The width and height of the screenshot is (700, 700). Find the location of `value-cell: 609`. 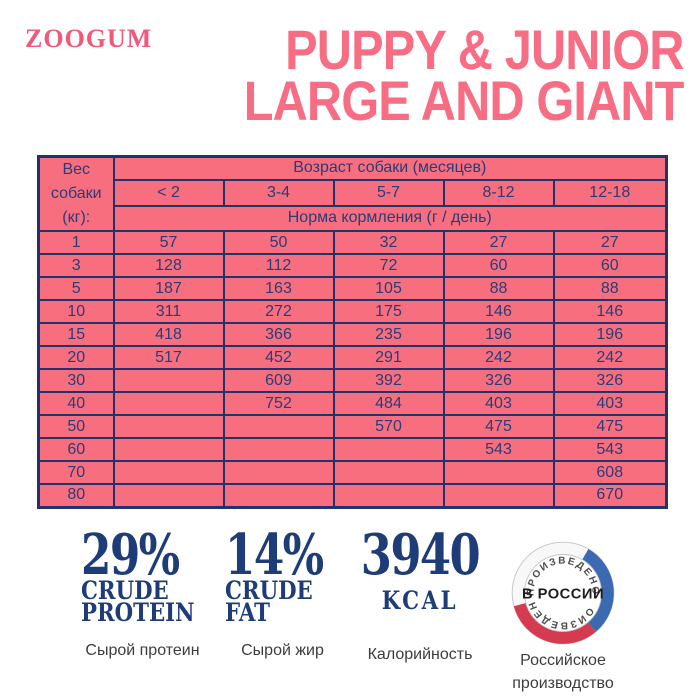

value-cell: 609 is located at coordinates (278, 380).